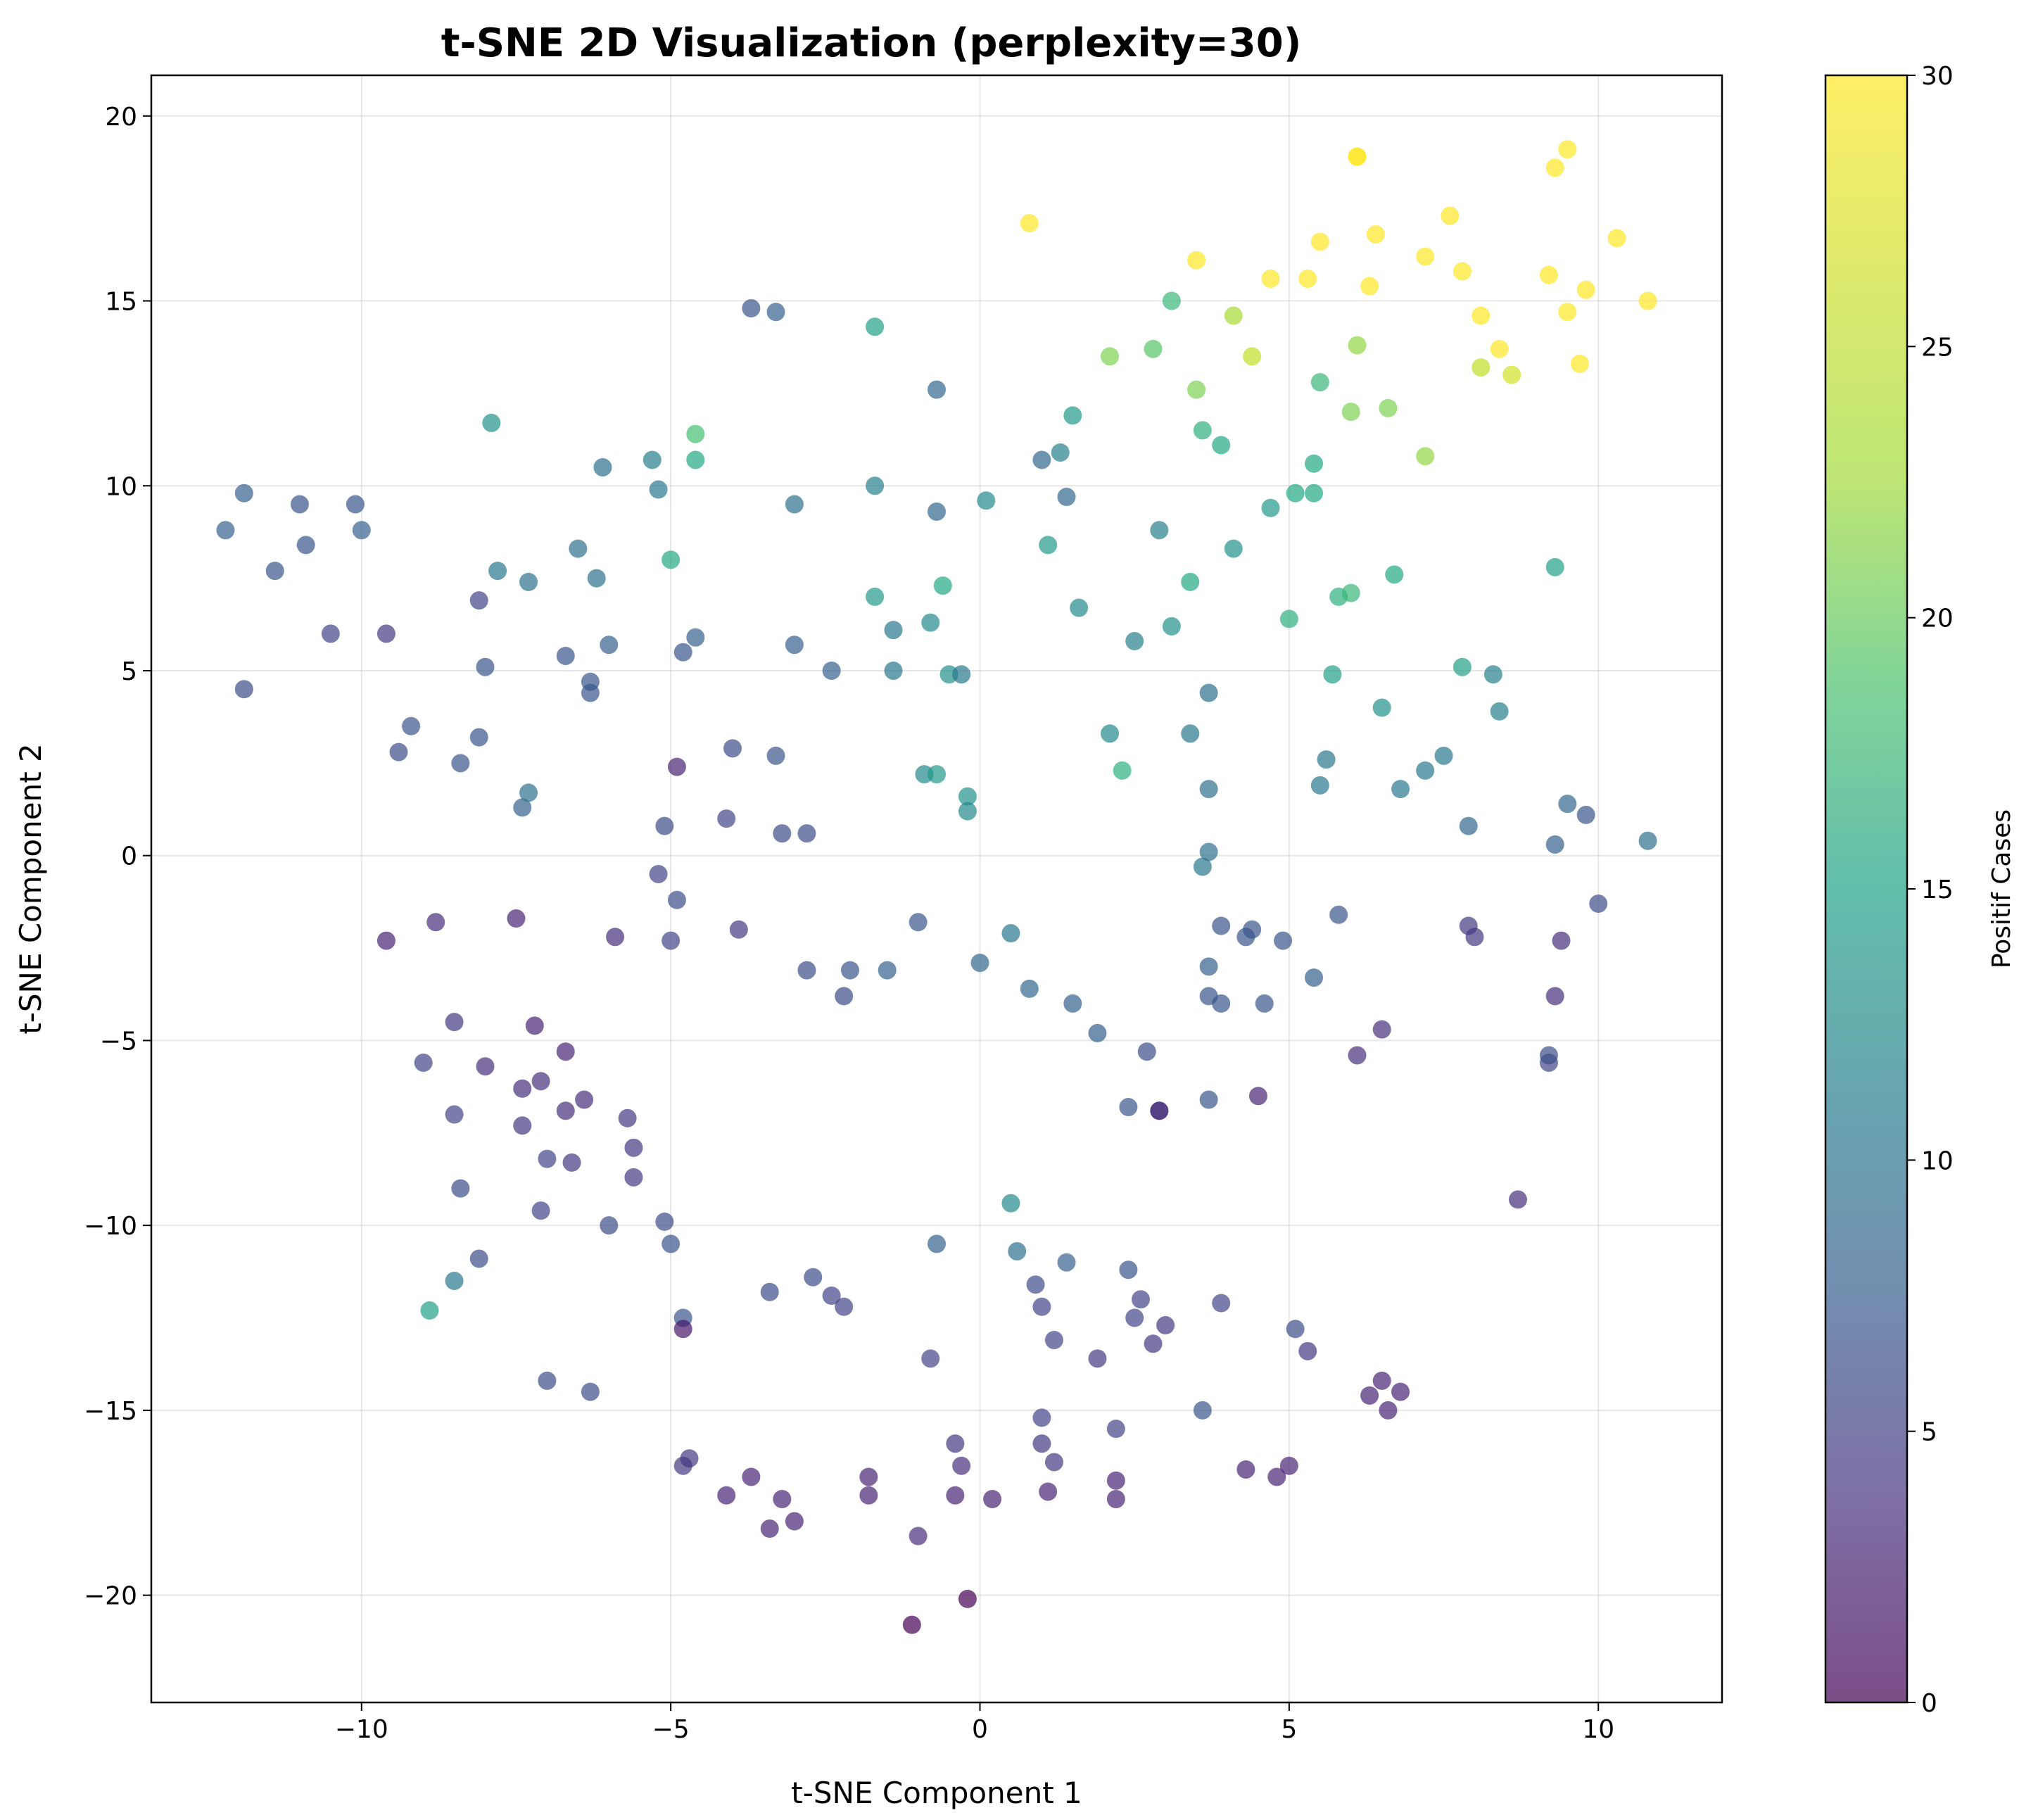 The width and height of the screenshot is (2019, 1820). Describe the element at coordinates (361, 1729) in the screenshot. I see `x-tick-label: −10` at that location.